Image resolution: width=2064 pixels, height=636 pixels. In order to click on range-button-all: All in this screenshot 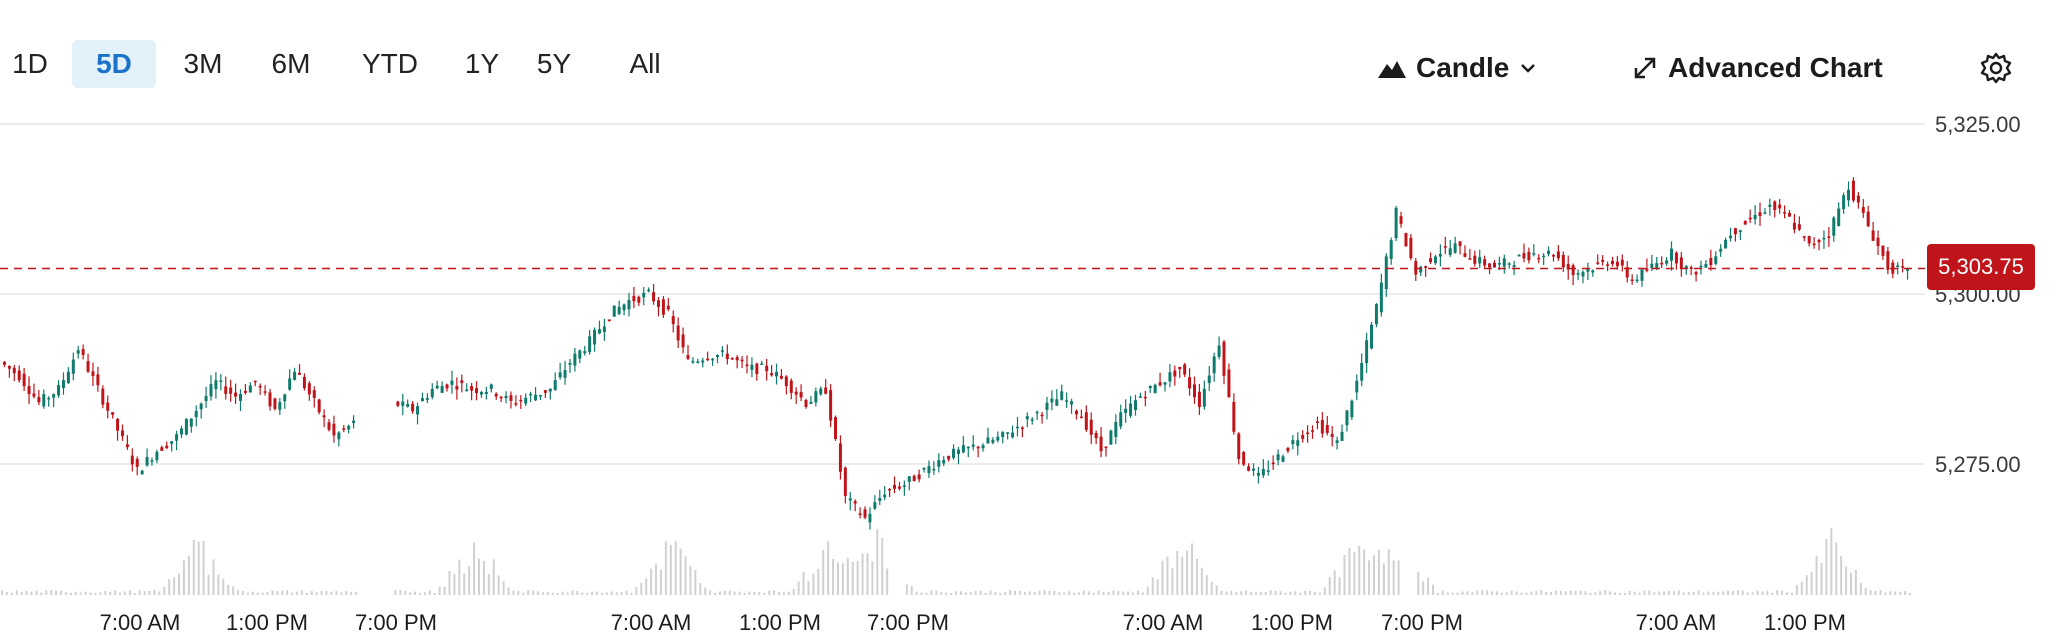, I will do `click(645, 63)`.